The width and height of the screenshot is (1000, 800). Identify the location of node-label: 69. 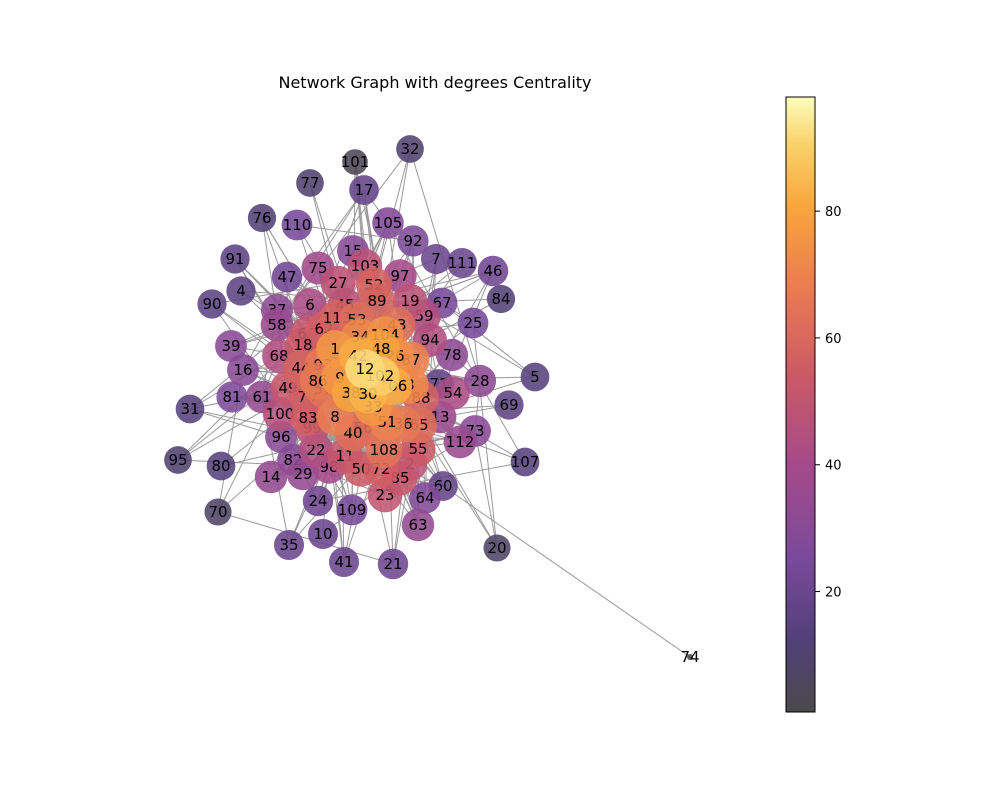
(508, 405).